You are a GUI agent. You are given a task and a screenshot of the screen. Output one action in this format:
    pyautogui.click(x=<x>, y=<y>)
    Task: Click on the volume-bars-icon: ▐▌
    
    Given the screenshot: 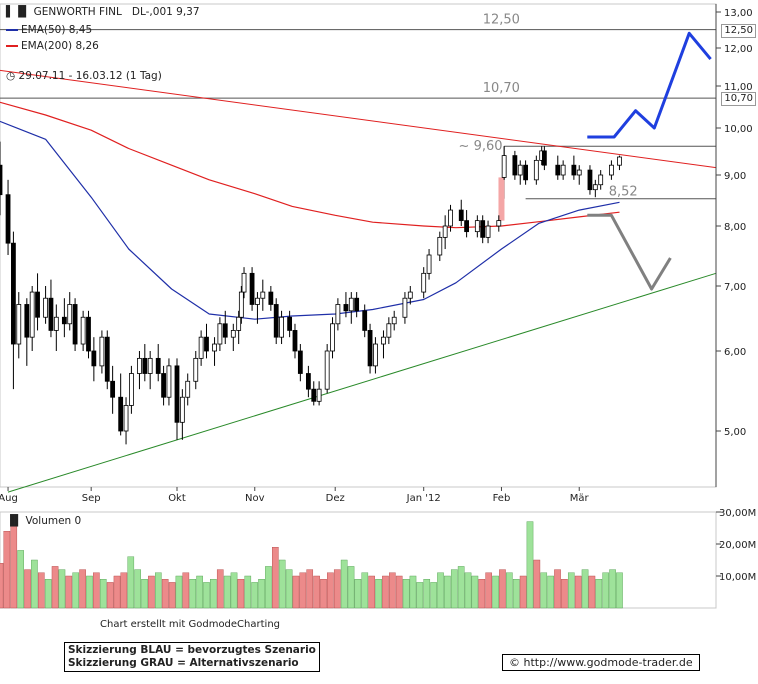 What is the action you would take?
    pyautogui.click(x=14, y=521)
    